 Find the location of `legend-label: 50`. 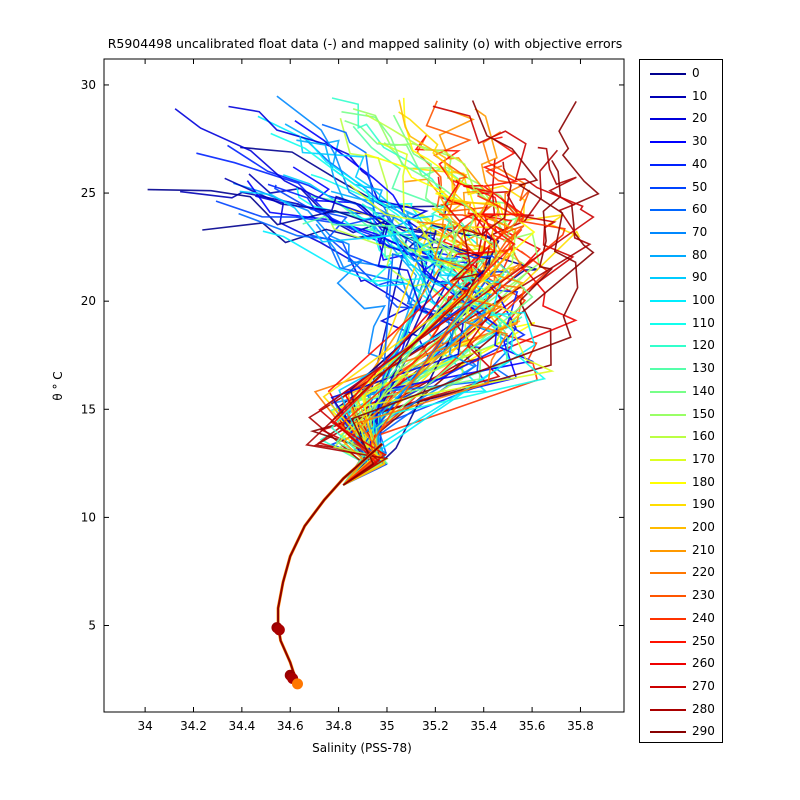

legend-label: 50 is located at coordinates (700, 186).